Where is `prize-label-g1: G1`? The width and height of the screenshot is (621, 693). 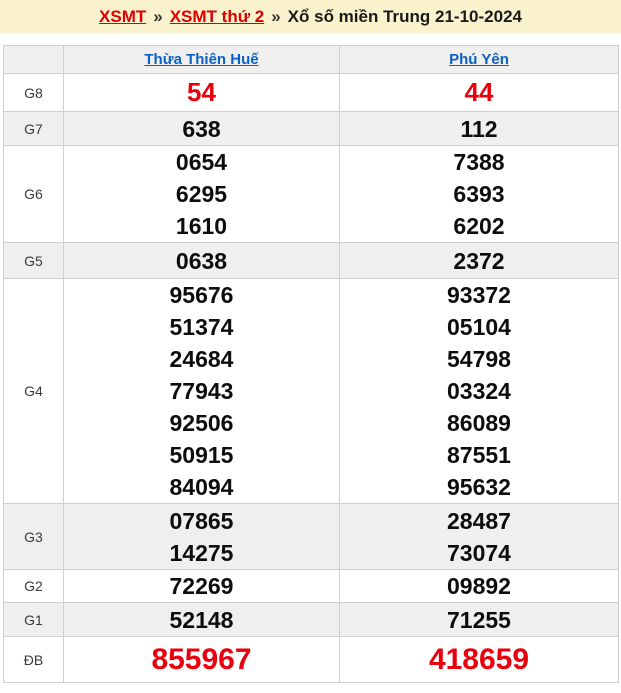 prize-label-g1: G1 is located at coordinates (33, 619).